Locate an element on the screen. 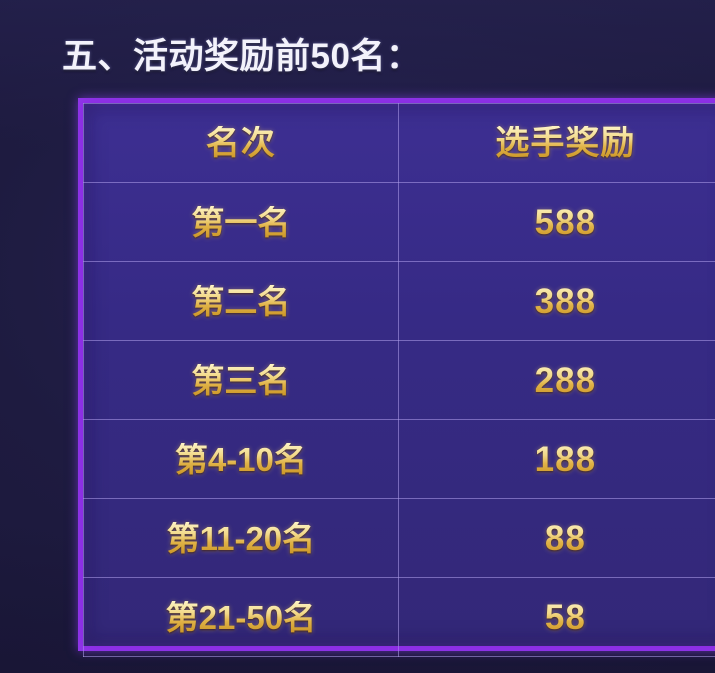 This screenshot has height=673, width=715. cell-prize: 588 is located at coordinates (556, 222).